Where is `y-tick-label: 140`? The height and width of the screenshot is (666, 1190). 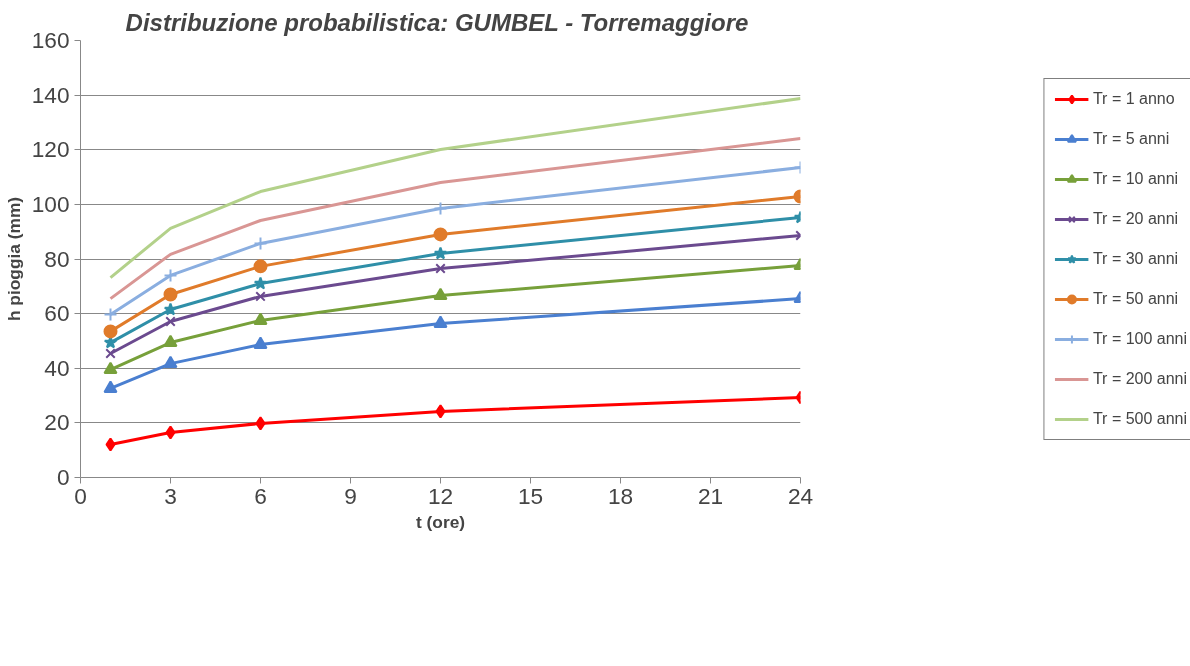
y-tick-label: 140 is located at coordinates (50, 94).